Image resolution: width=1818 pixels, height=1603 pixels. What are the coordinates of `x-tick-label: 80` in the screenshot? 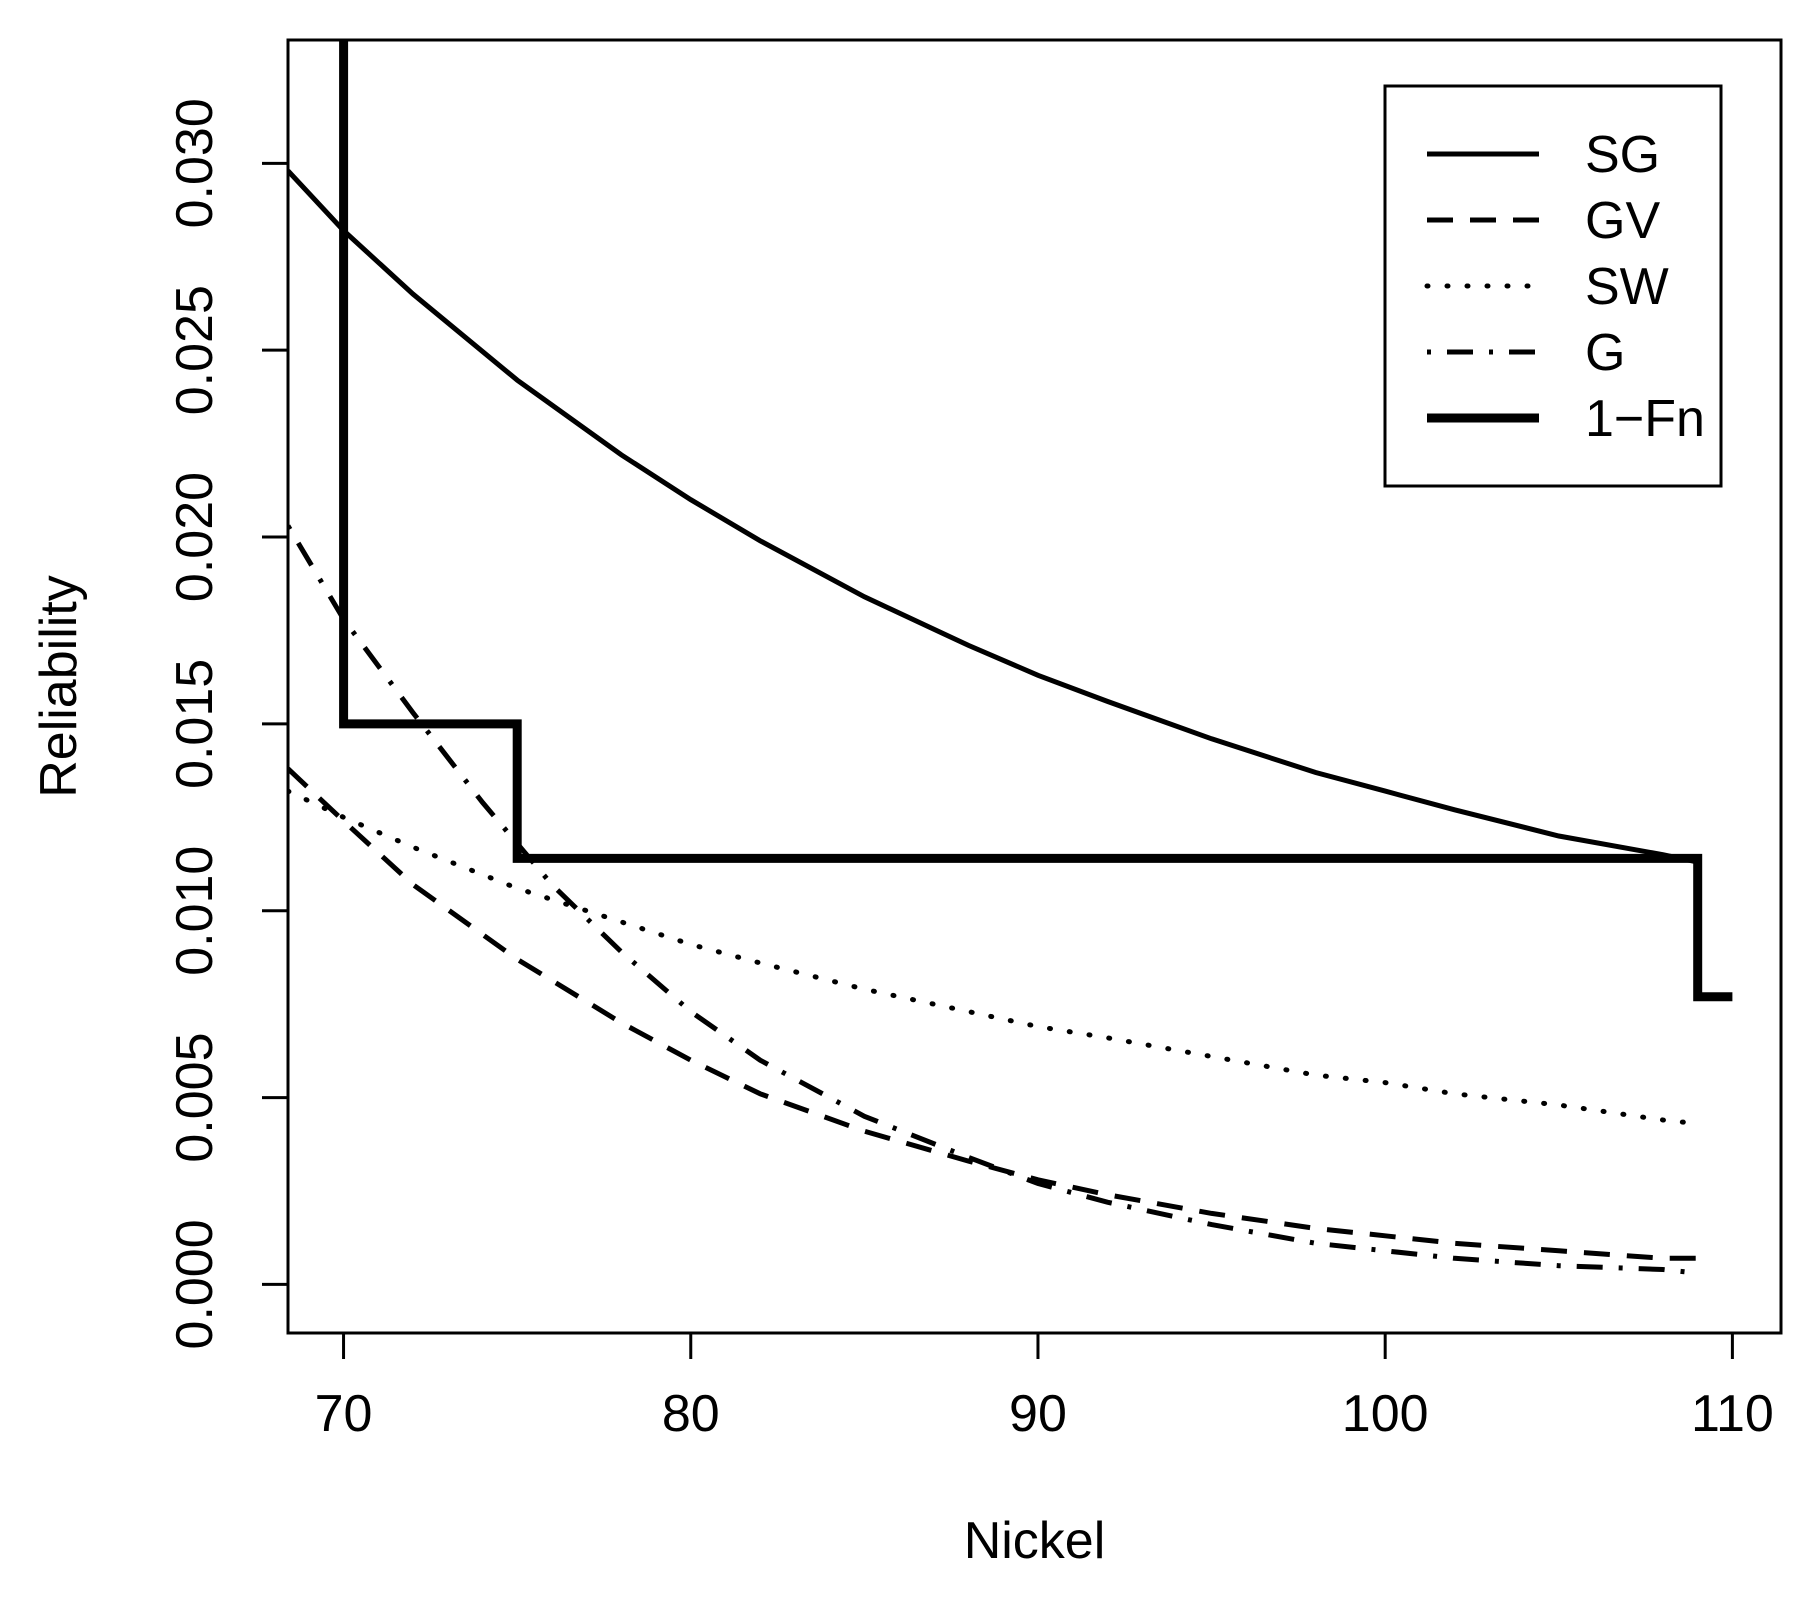 It's located at (691, 1414).